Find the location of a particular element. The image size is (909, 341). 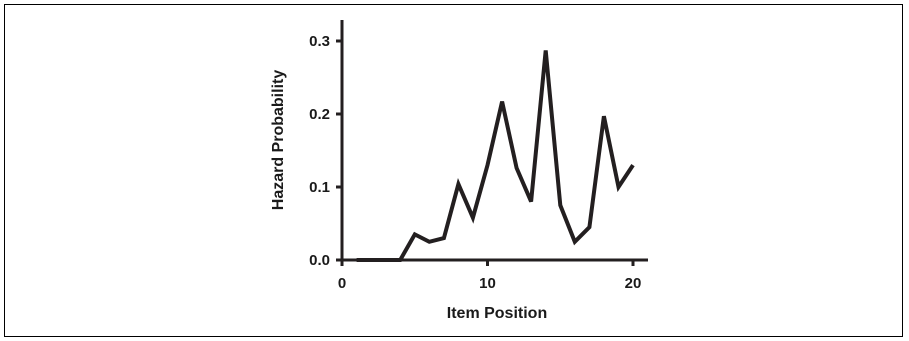

x-axis-title: Item Position is located at coordinates (497, 313).